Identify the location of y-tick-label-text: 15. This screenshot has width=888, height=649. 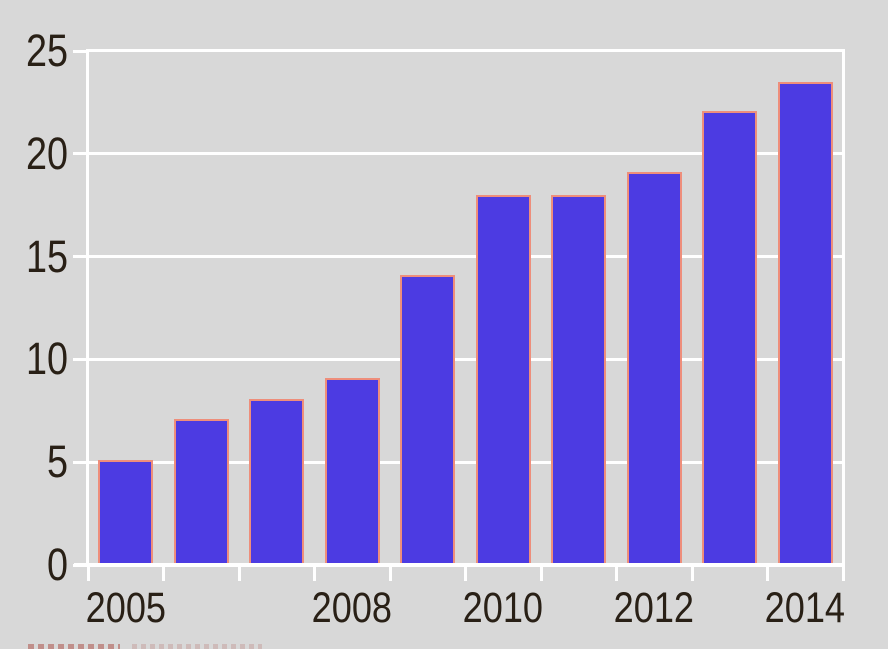
(46, 256).